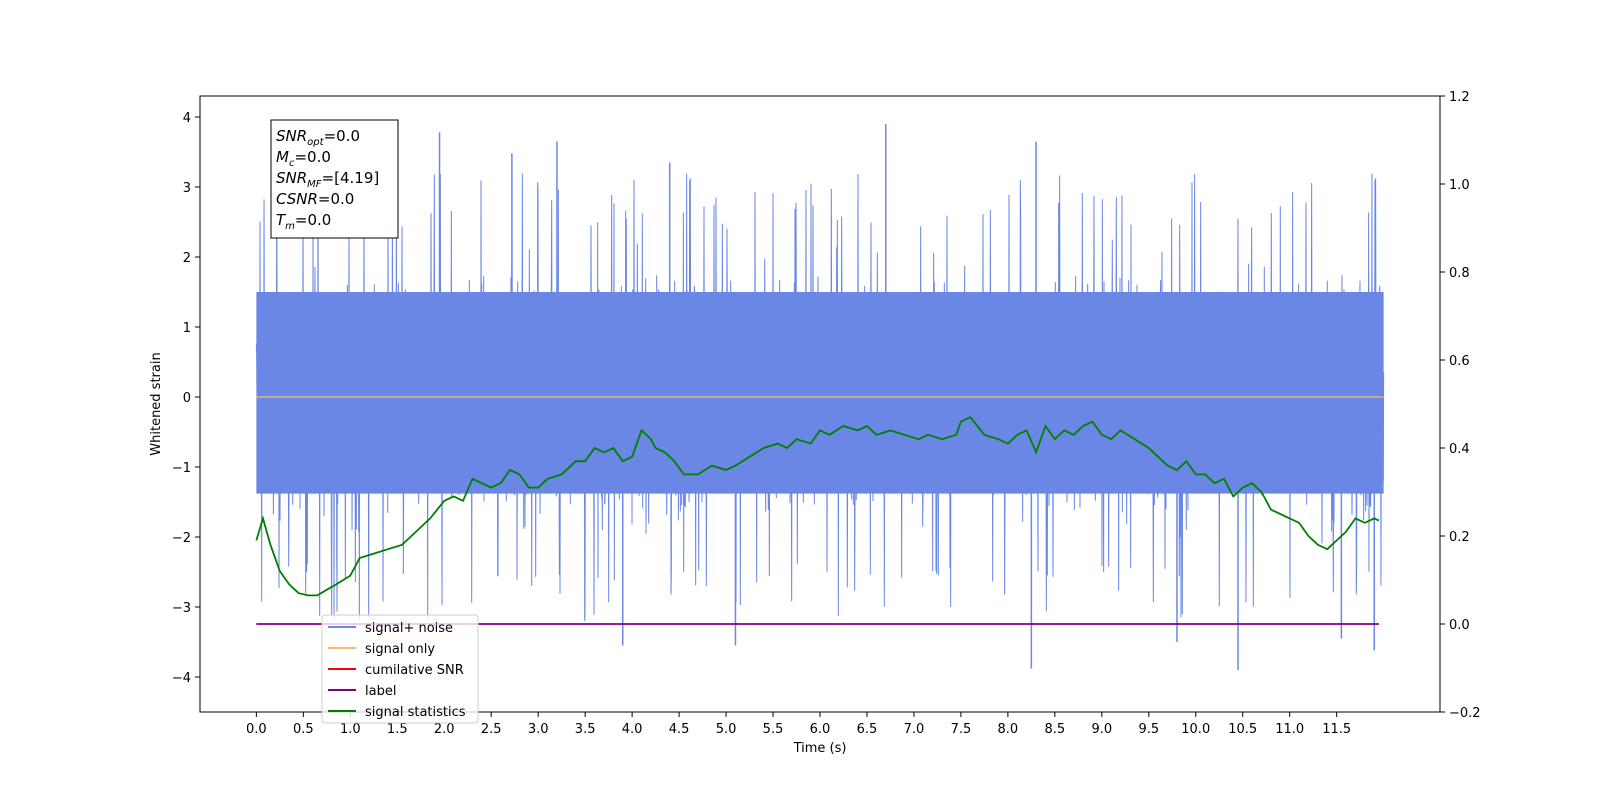  What do you see at coordinates (1459, 537) in the screenshot?
I see `y2-tick-label: 0.2` at bounding box center [1459, 537].